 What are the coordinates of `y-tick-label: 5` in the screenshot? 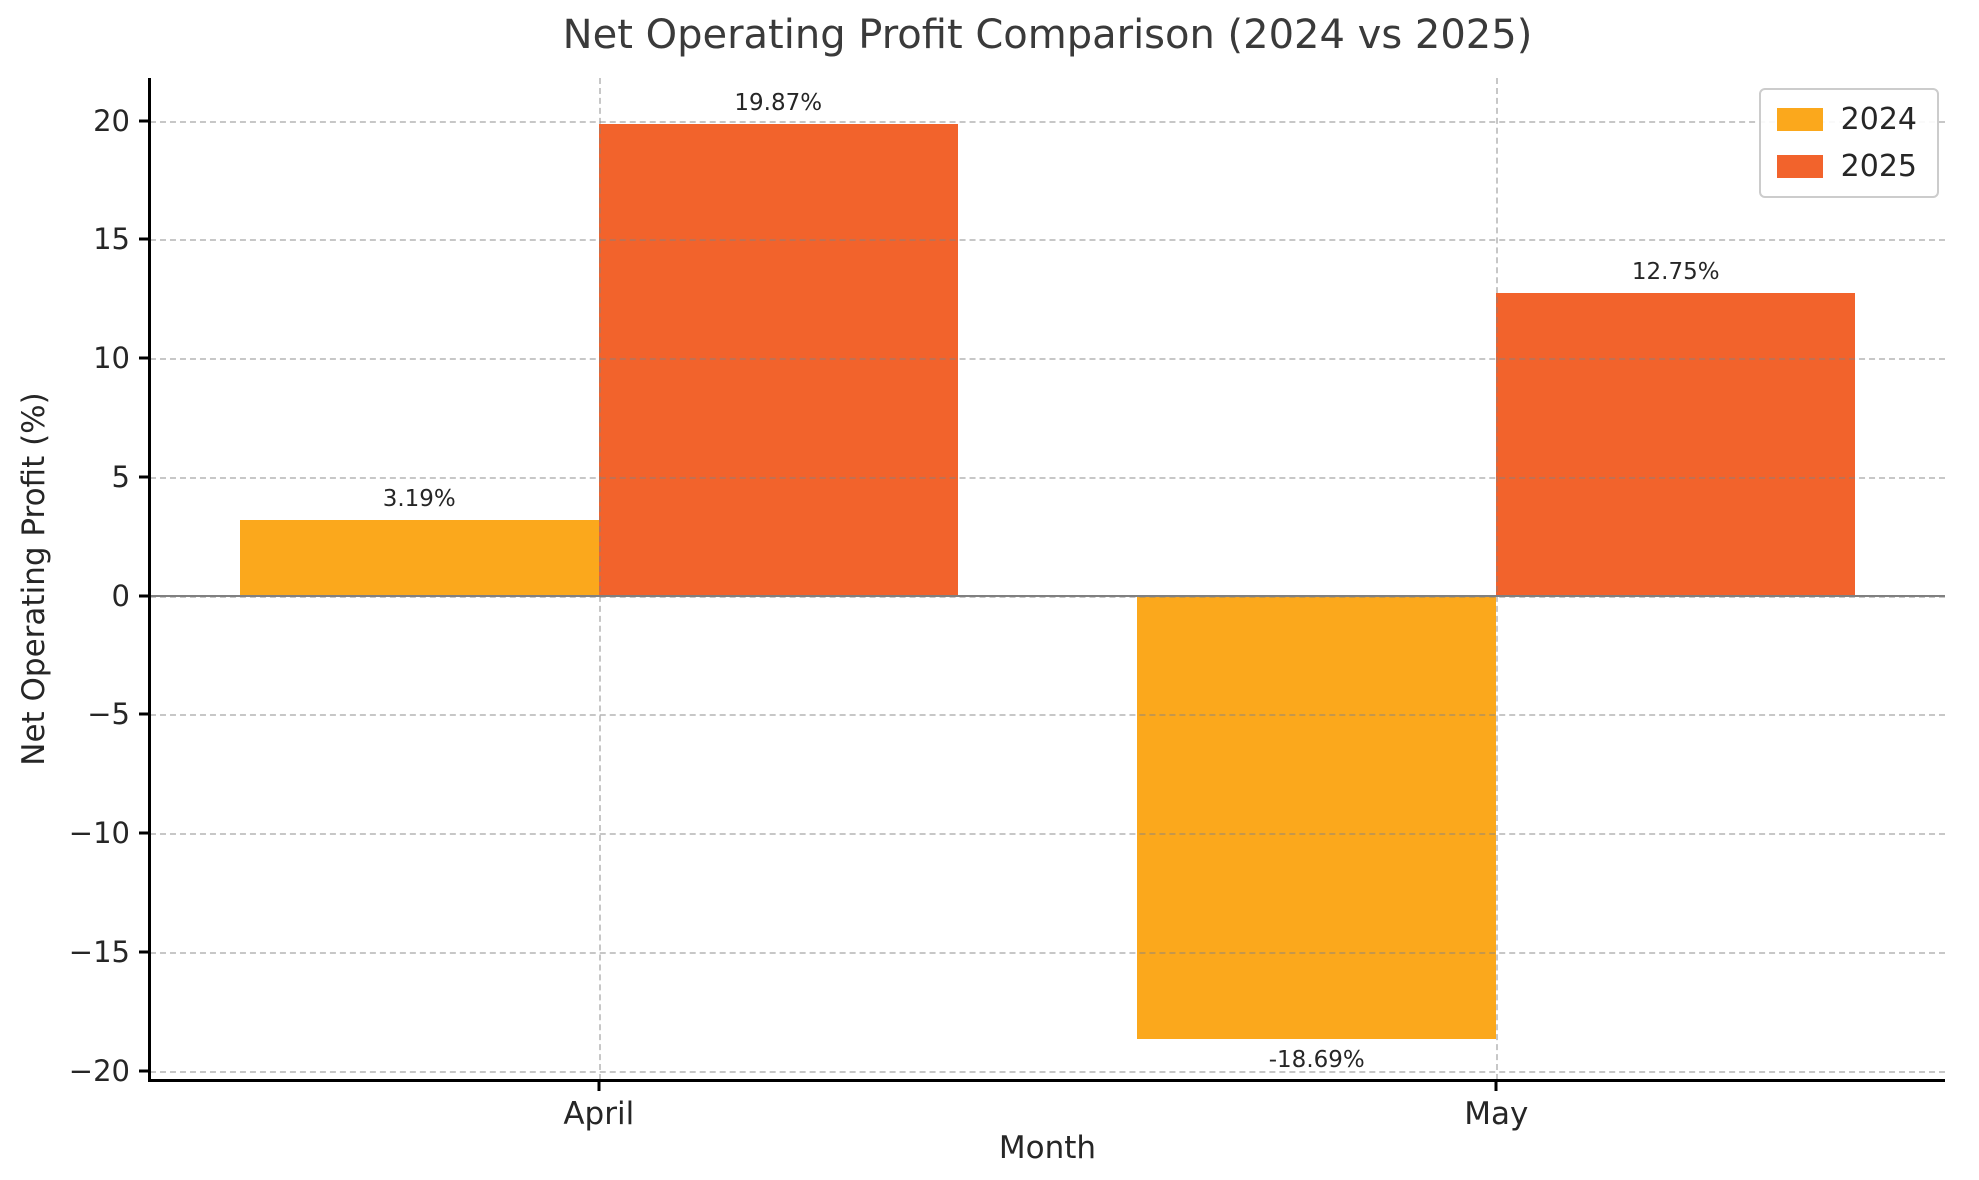 It's located at (120, 476).